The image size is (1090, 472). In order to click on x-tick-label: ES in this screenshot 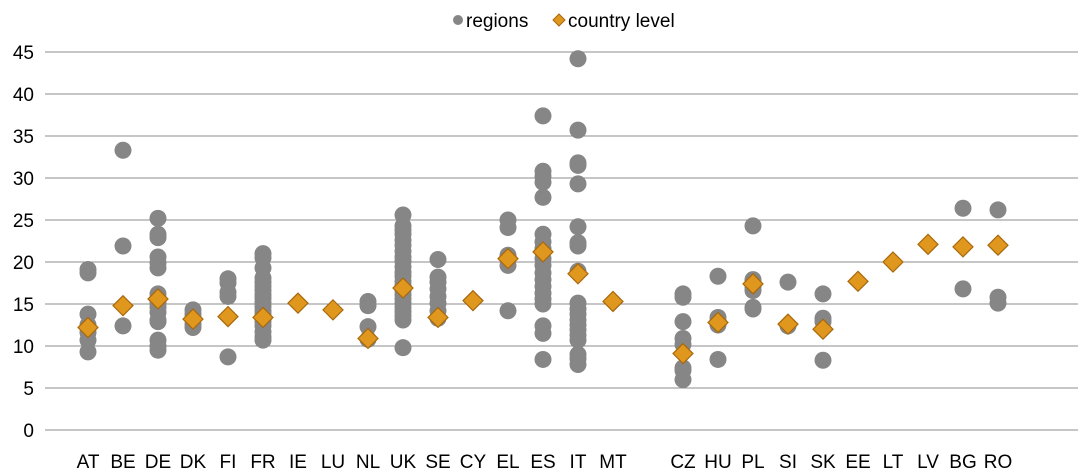, I will do `click(542, 462)`.